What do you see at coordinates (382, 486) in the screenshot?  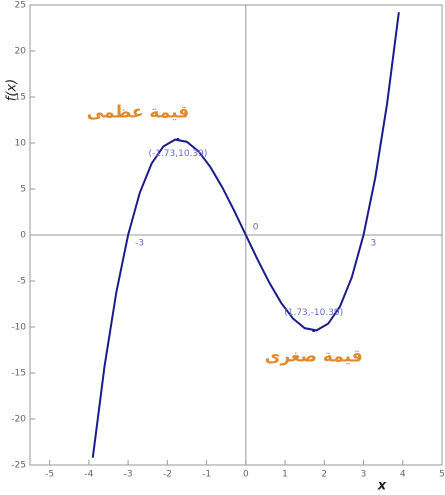 I see `x-axis-label: x` at bounding box center [382, 486].